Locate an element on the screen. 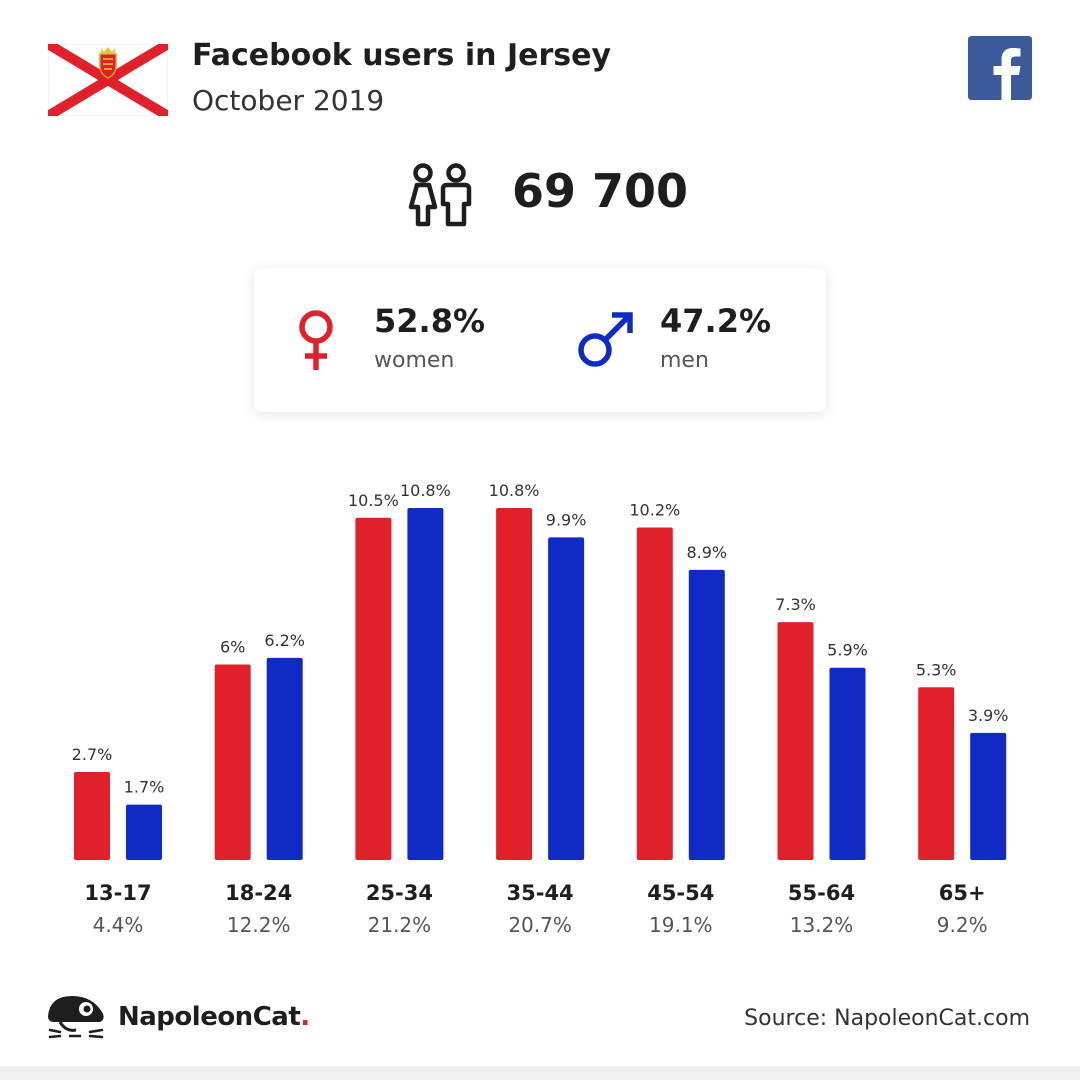 This screenshot has height=1080, width=1080. category-total-35-44: 20.7% is located at coordinates (540, 925).